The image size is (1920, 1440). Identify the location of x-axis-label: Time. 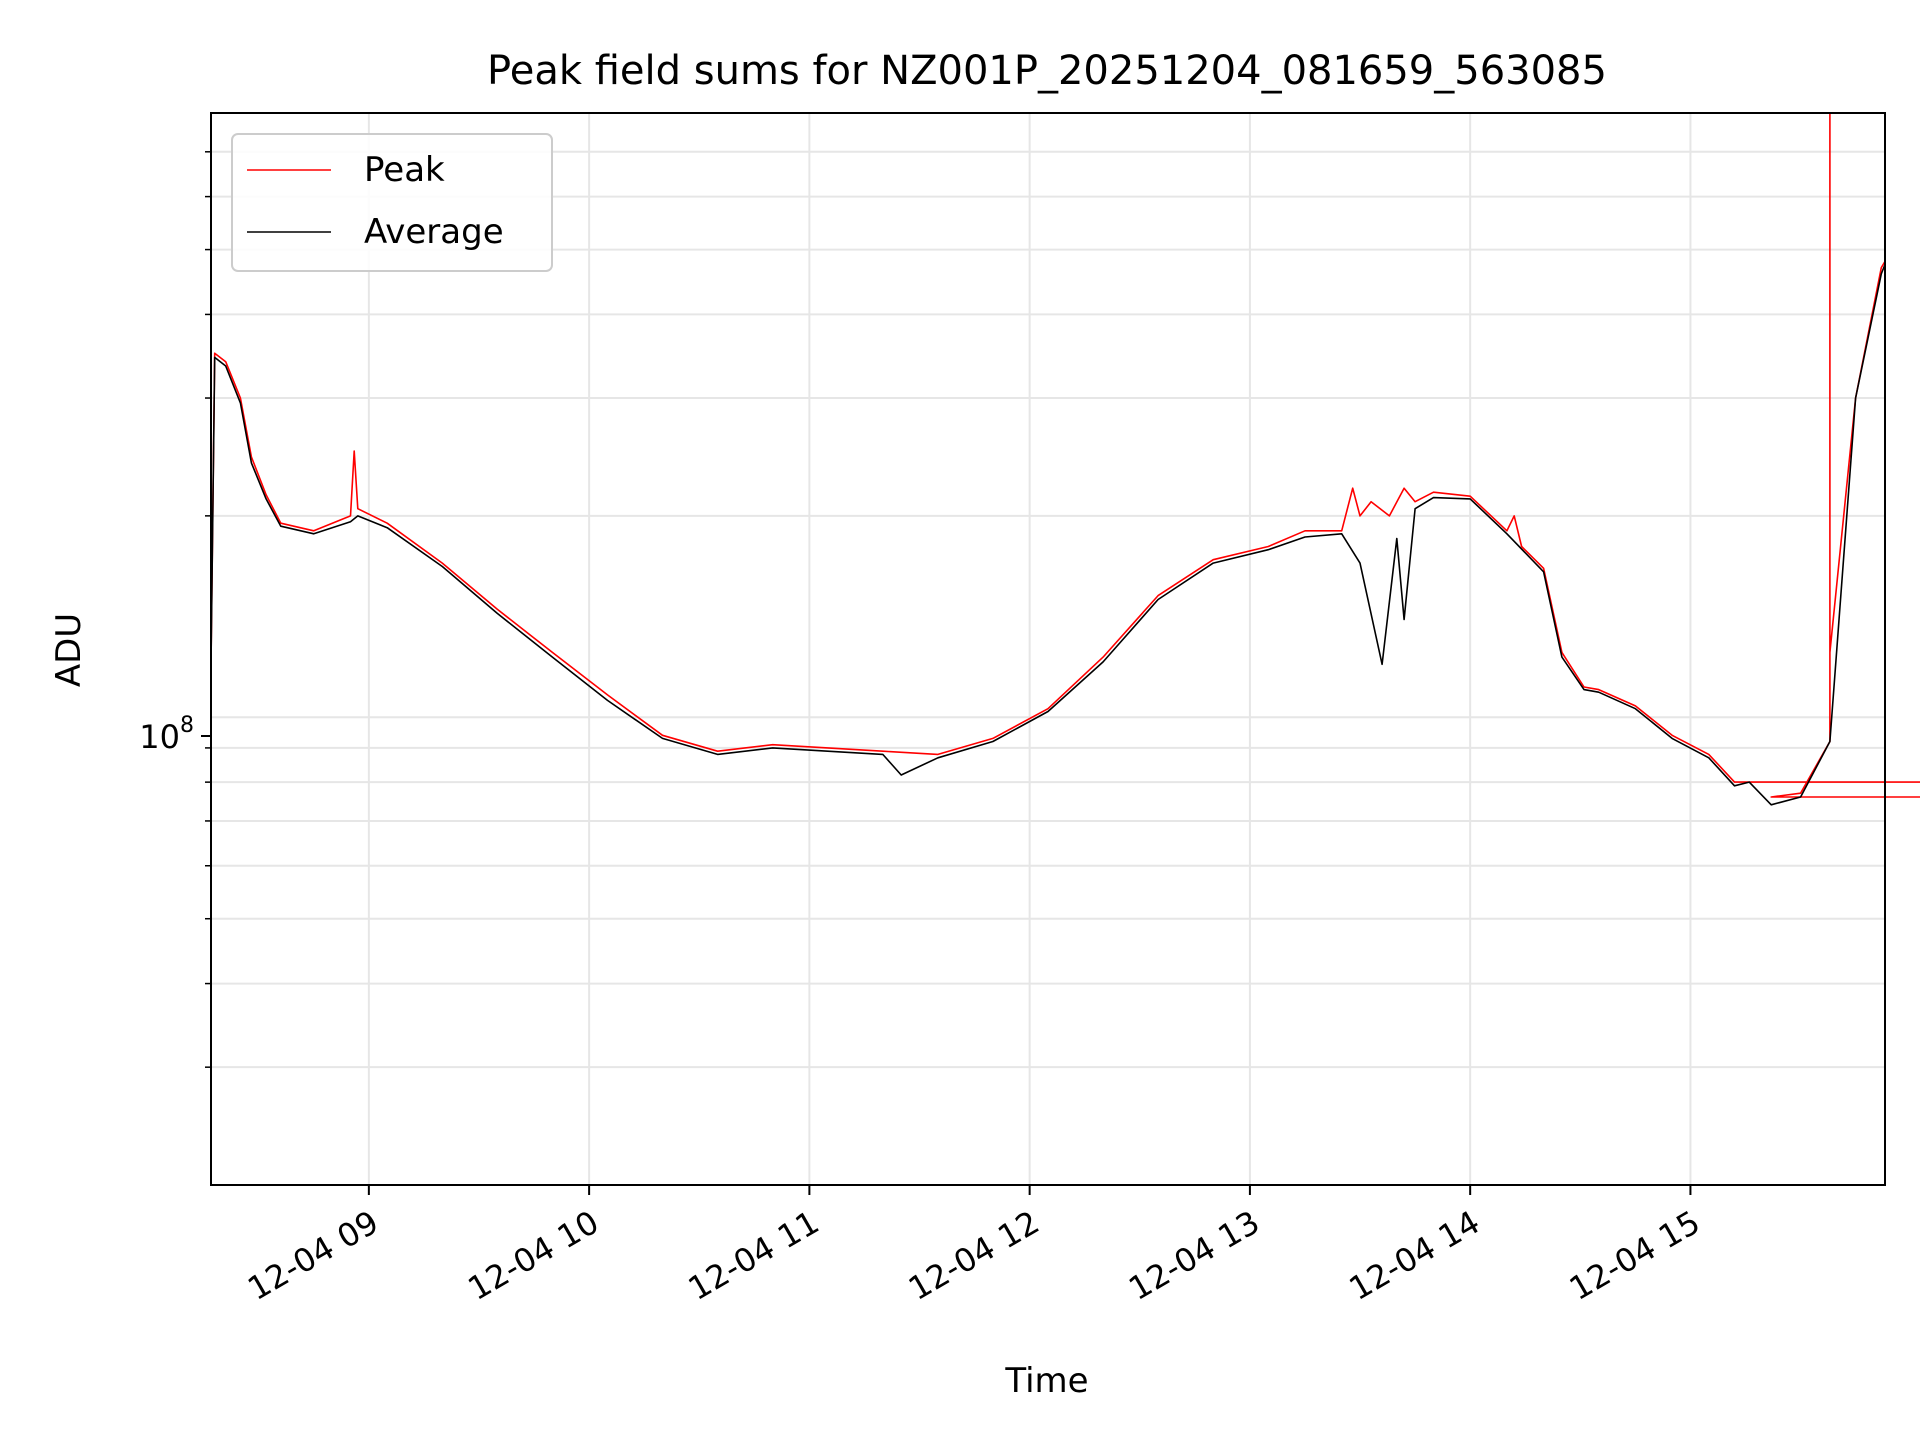
(1046, 1381).